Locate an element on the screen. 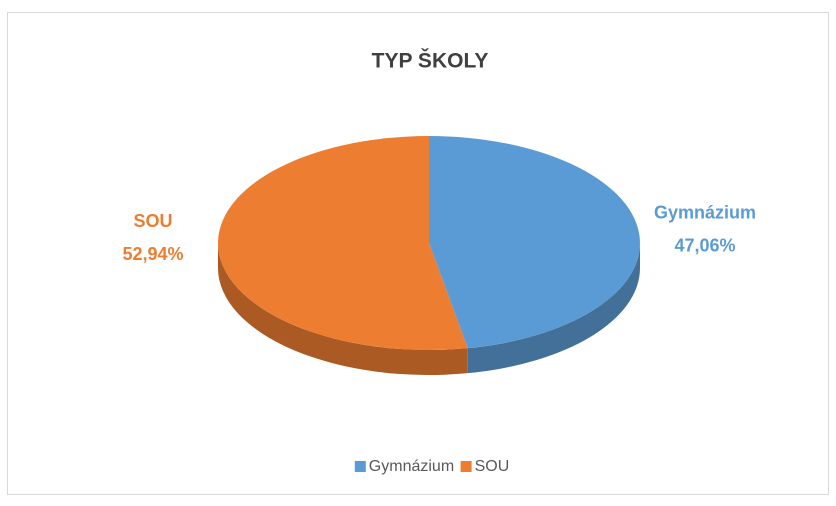 This screenshot has width=836, height=506. legend: Gymnázium SOU is located at coordinates (432, 466).